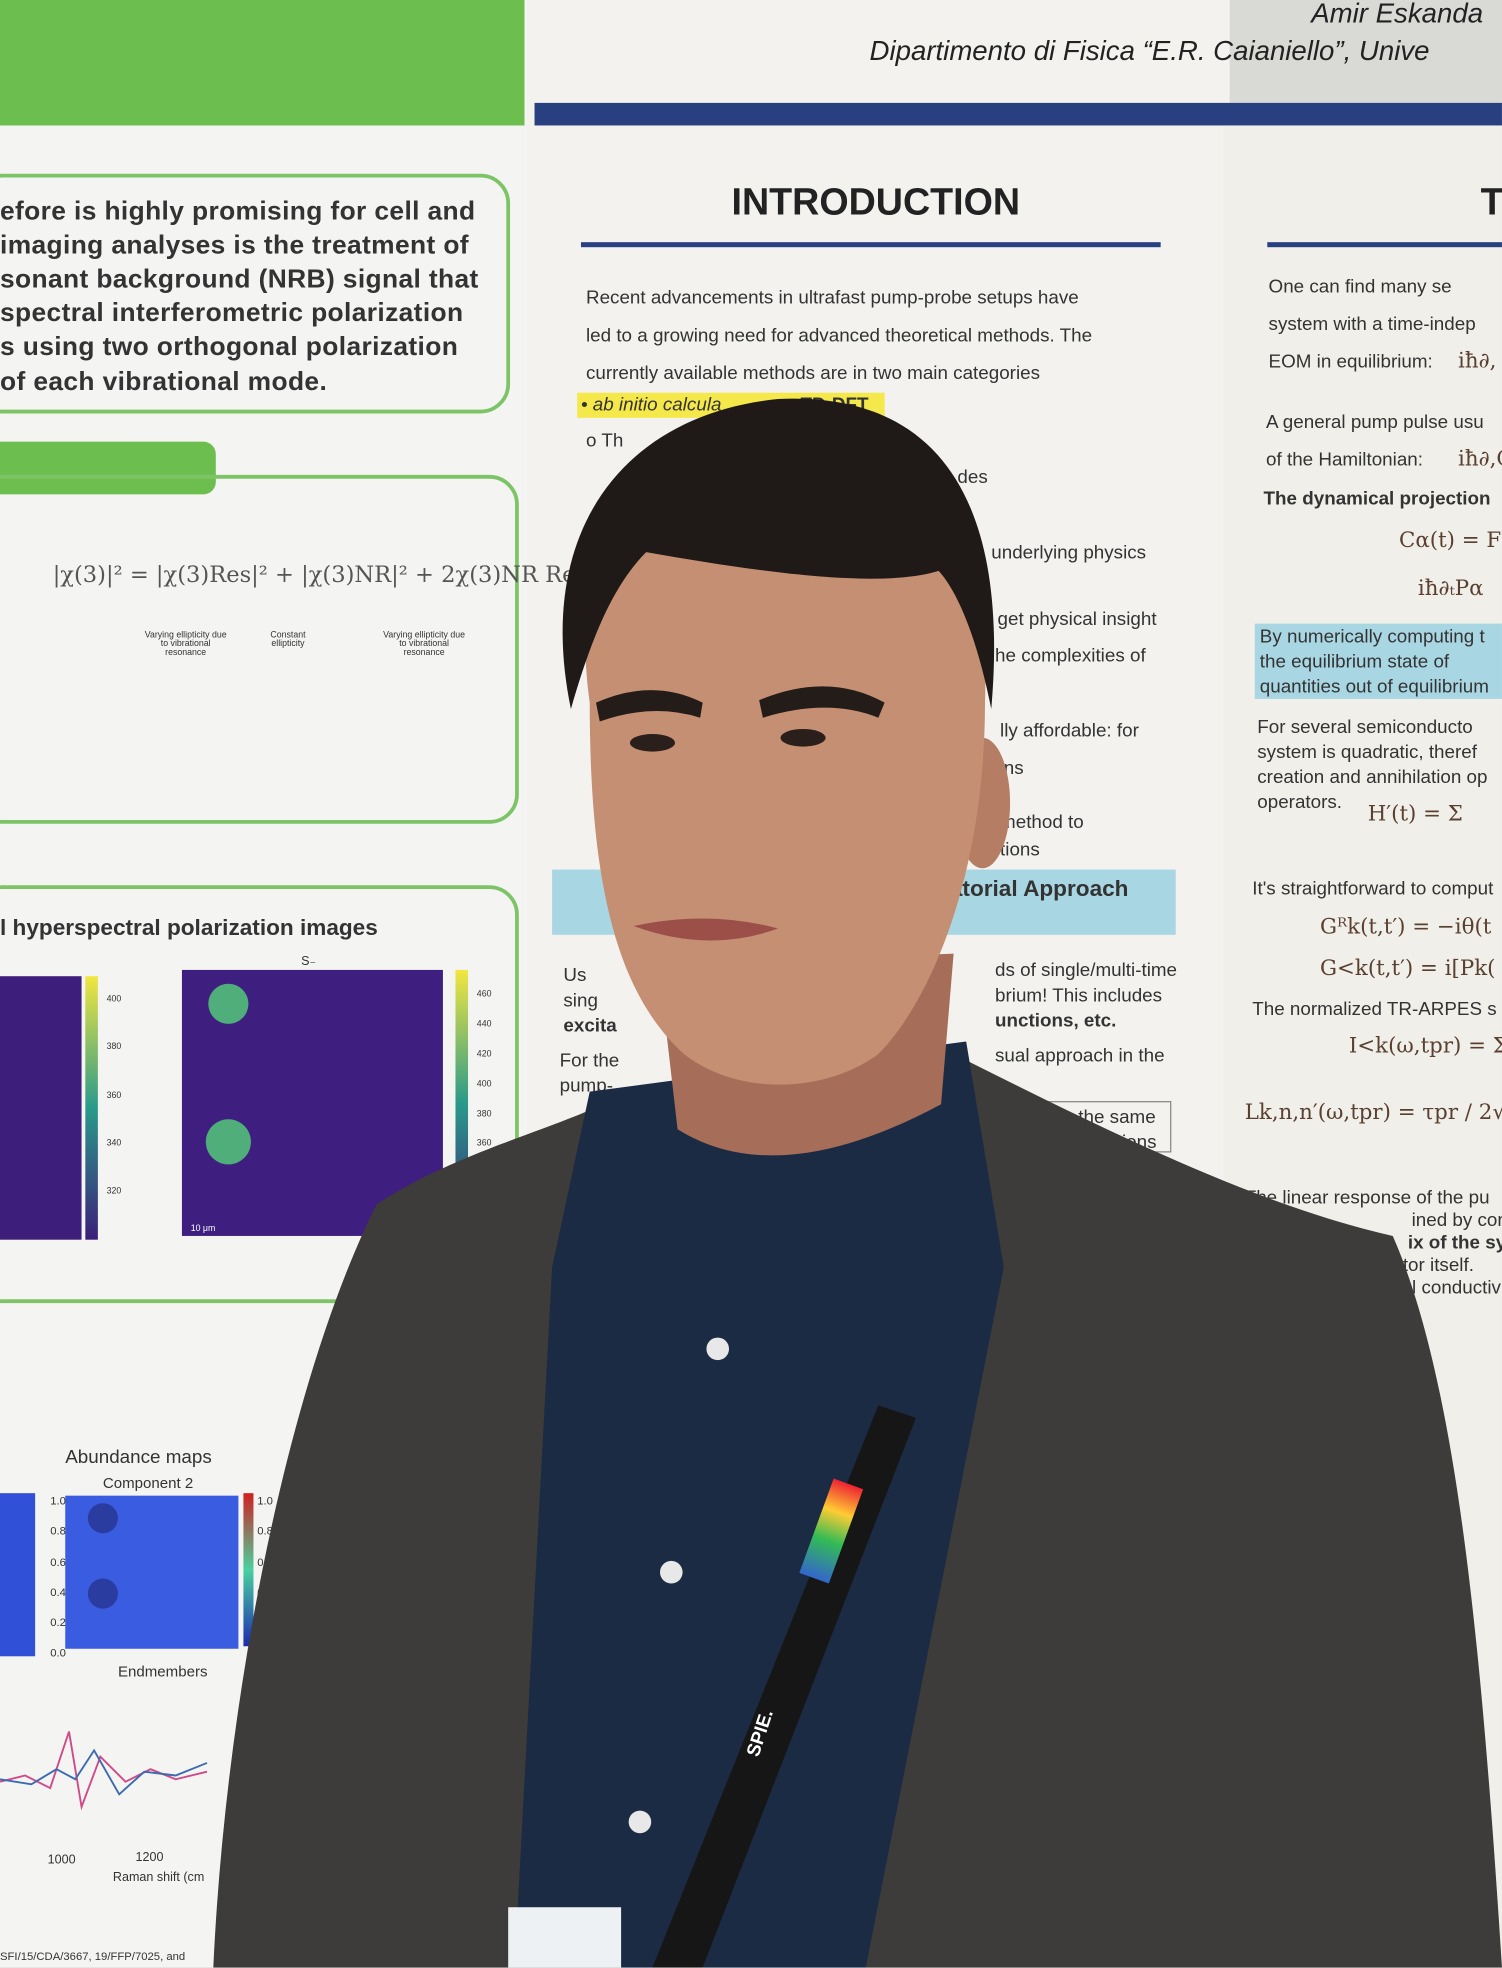 The width and height of the screenshot is (1502, 1968). Describe the element at coordinates (1372, 324) in the screenshot. I see `body-text: system with a time-indep` at that location.